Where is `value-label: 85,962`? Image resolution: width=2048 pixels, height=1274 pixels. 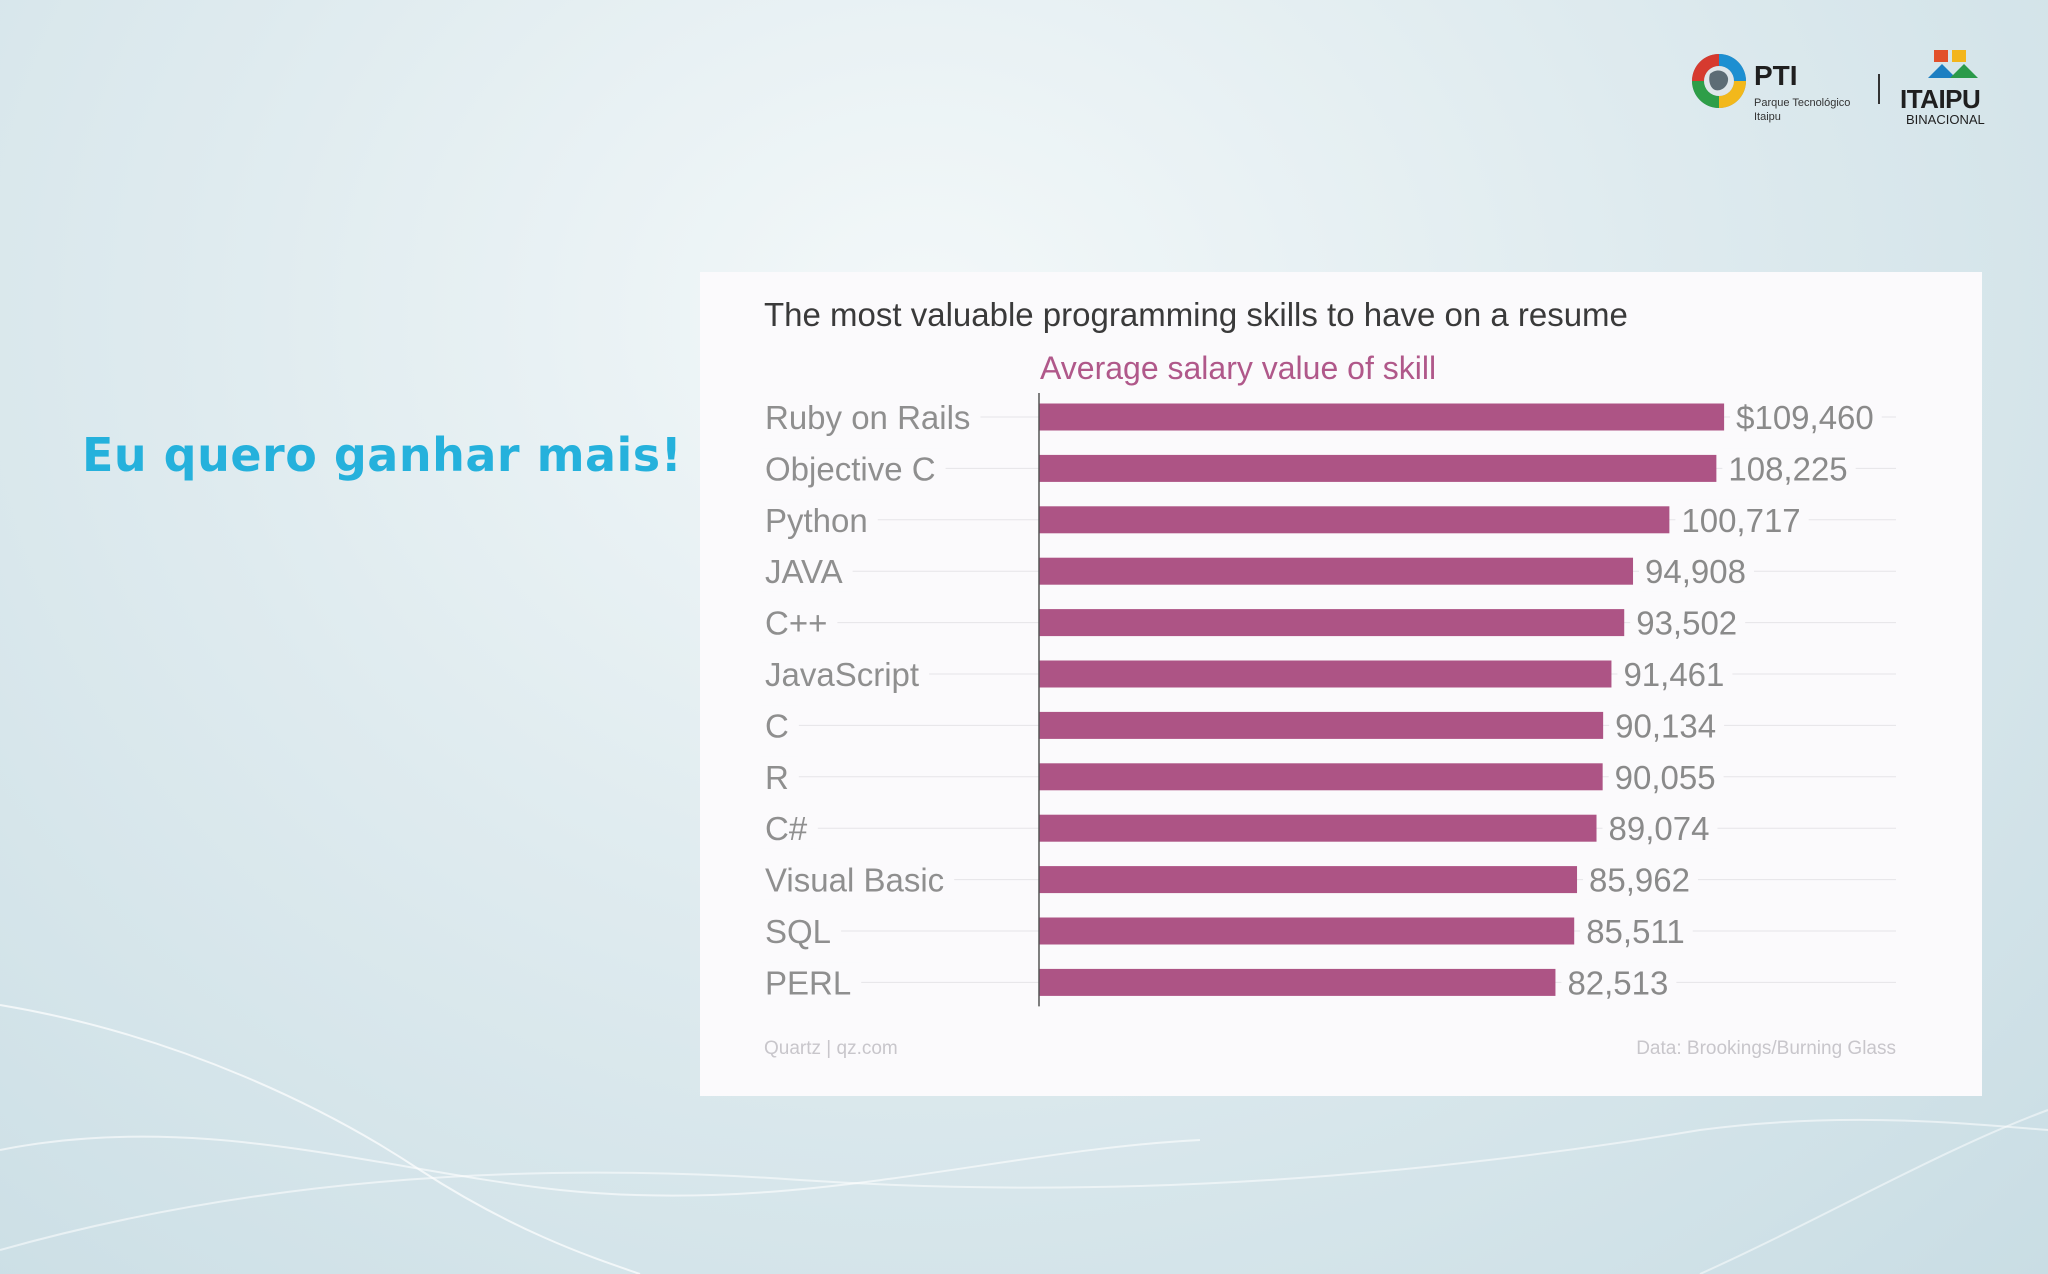
value-label: 85,962 is located at coordinates (1639, 880).